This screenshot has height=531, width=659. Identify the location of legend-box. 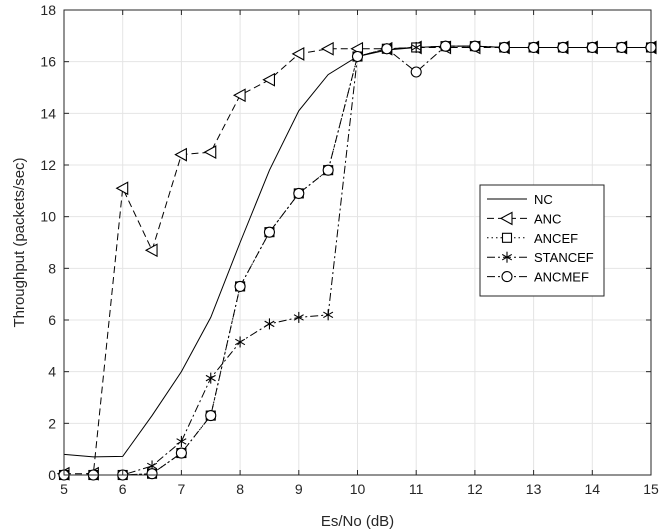
(542, 240).